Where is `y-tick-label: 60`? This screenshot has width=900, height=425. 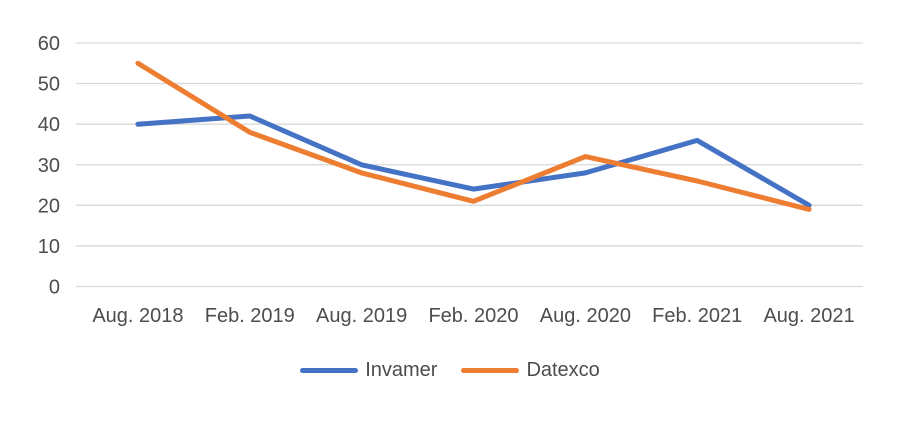
y-tick-label: 60 is located at coordinates (49, 44).